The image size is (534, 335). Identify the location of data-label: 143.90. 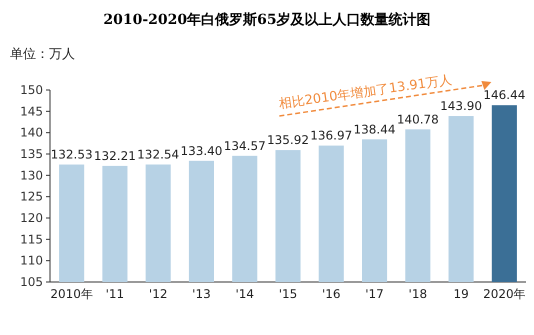
(461, 106).